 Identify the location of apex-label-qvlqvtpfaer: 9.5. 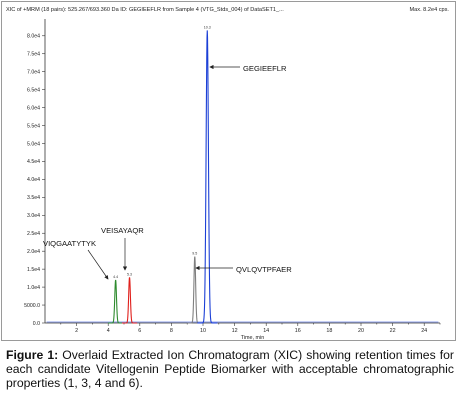
(194, 254).